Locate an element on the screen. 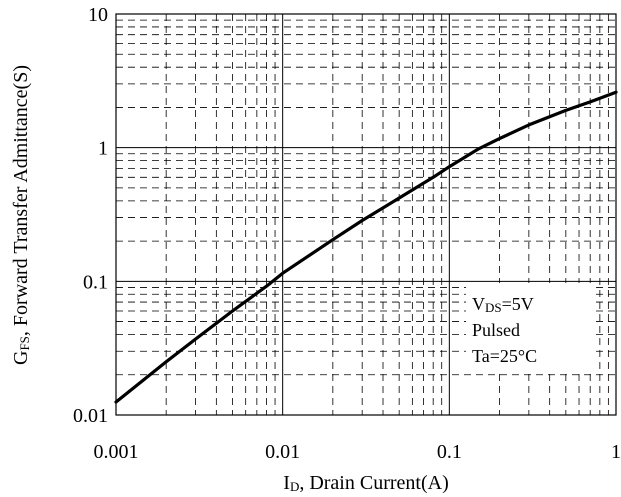 The image size is (621, 497). x-axis-label: ID, Drain Current(A) is located at coordinates (365, 483).